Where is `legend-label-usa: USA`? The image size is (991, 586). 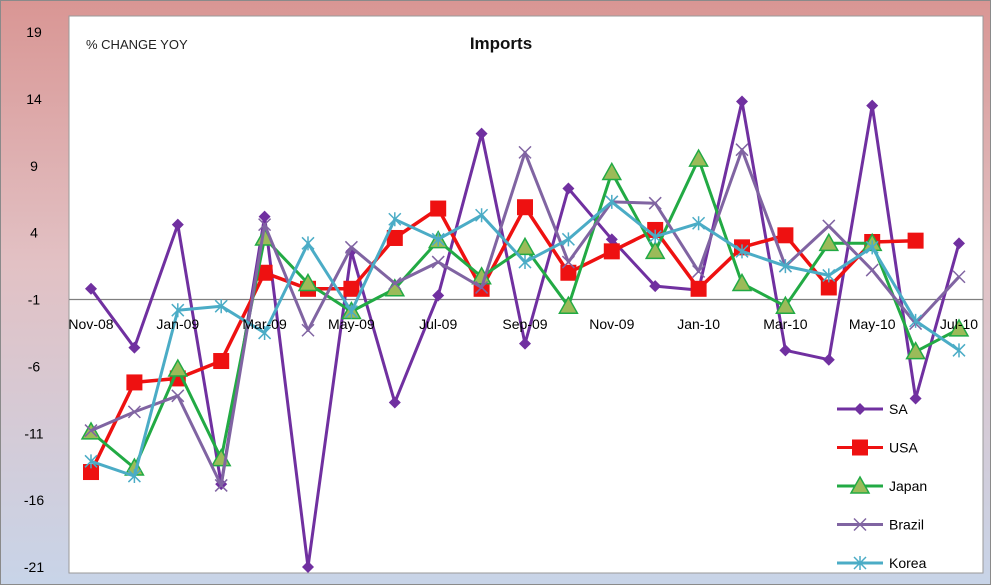 legend-label-usa: USA is located at coordinates (903, 448).